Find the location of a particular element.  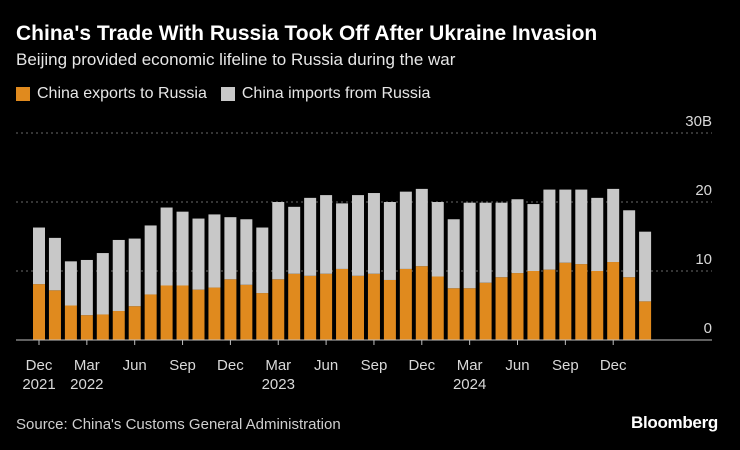

bloomberg-logo: Bloomberg is located at coordinates (674, 422).